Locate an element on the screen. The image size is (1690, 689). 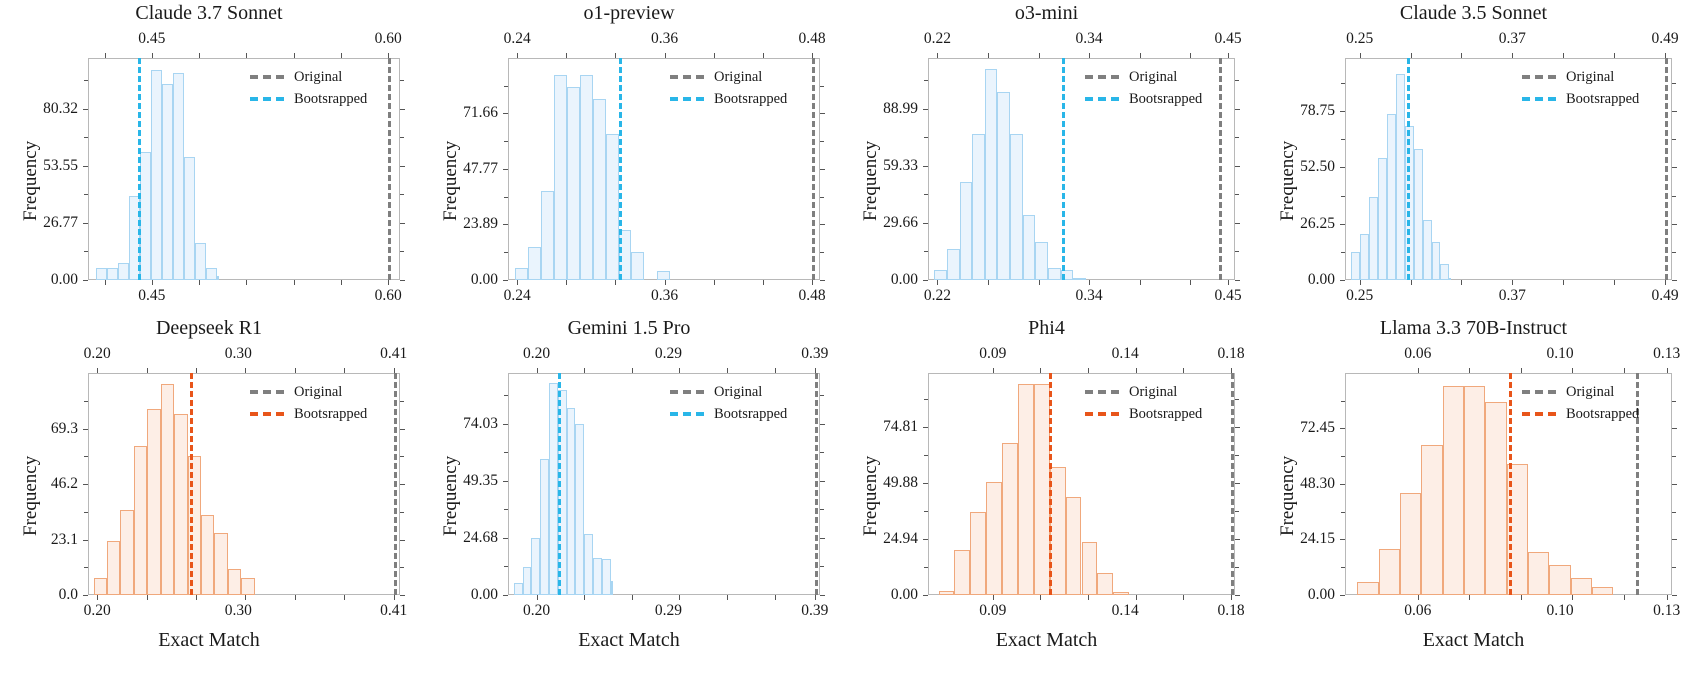
x-axis-label-top: 0.30 is located at coordinates (238, 353).